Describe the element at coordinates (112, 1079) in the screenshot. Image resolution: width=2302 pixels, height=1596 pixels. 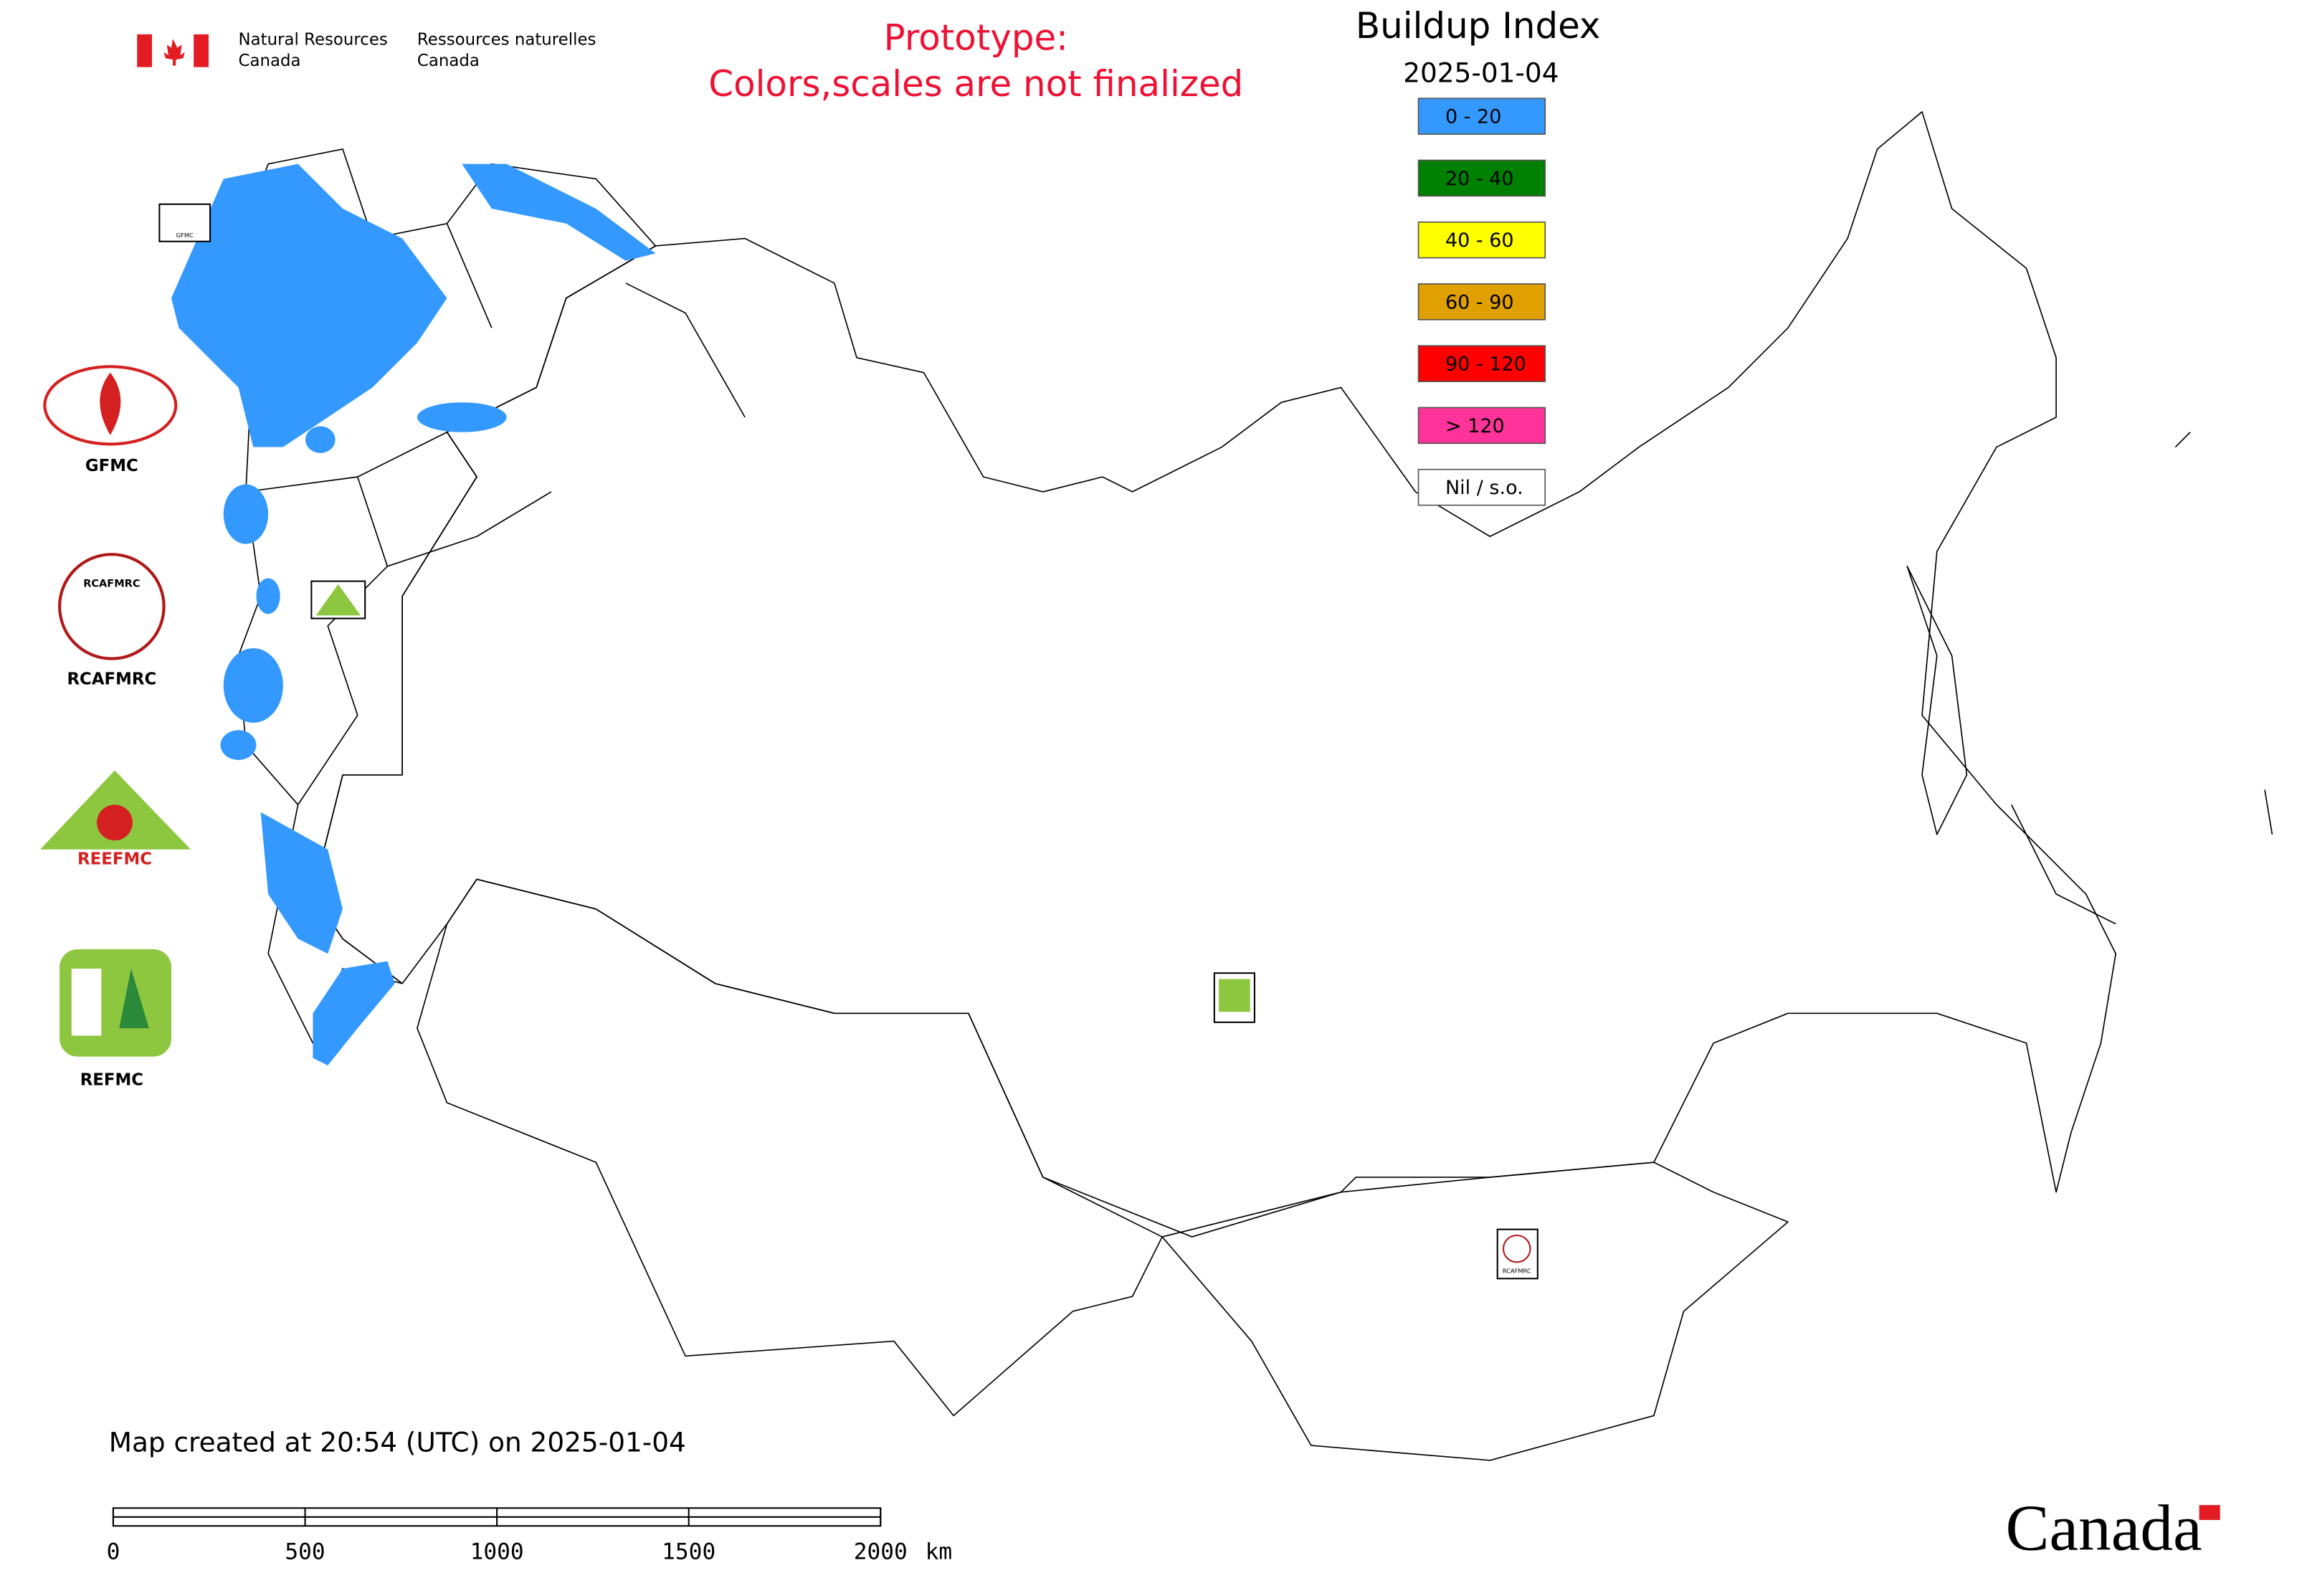
I see `logo-label: REFMC` at that location.